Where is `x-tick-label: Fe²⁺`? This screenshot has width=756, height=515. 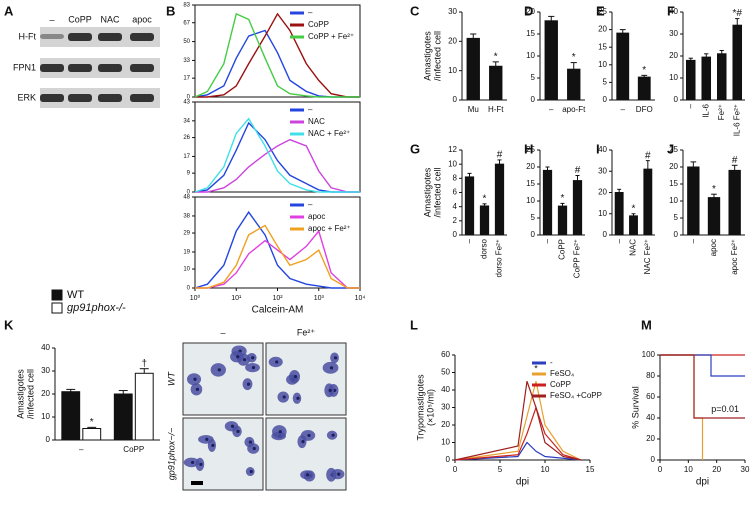 x-tick-label: Fe²⁺ is located at coordinates (721, 112).